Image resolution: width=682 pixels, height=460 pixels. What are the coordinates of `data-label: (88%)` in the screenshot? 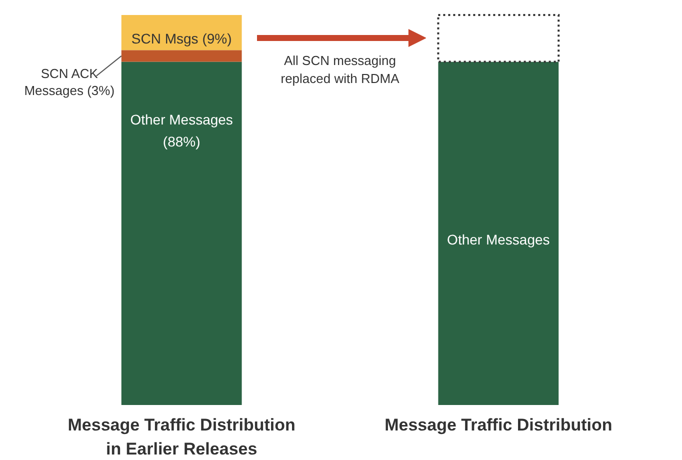 It's located at (181, 141).